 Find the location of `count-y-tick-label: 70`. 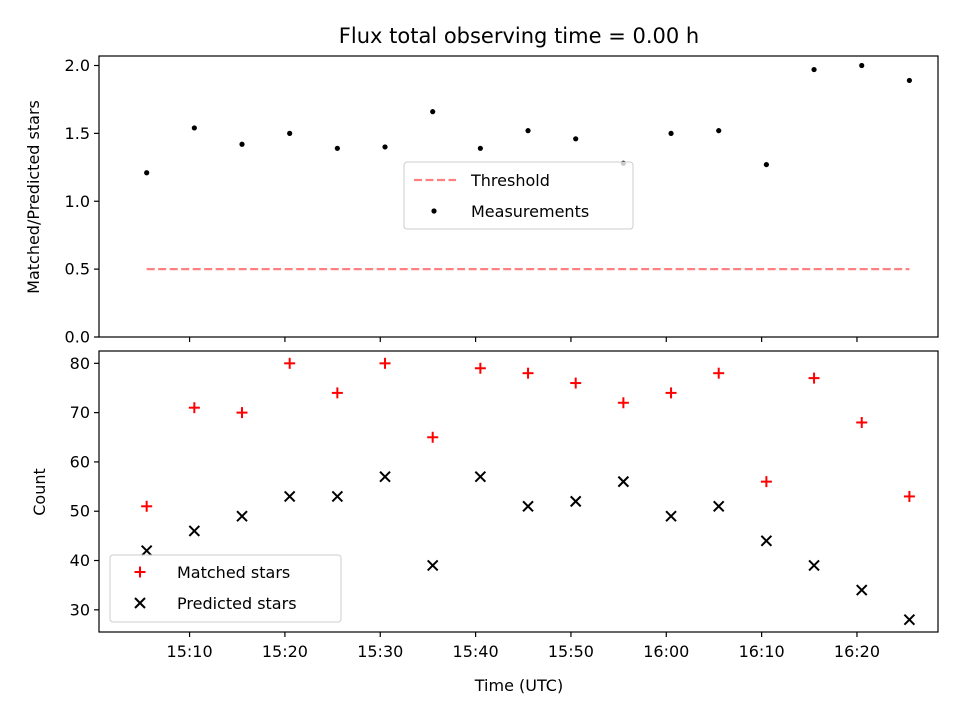

count-y-tick-label: 70 is located at coordinates (80, 412).